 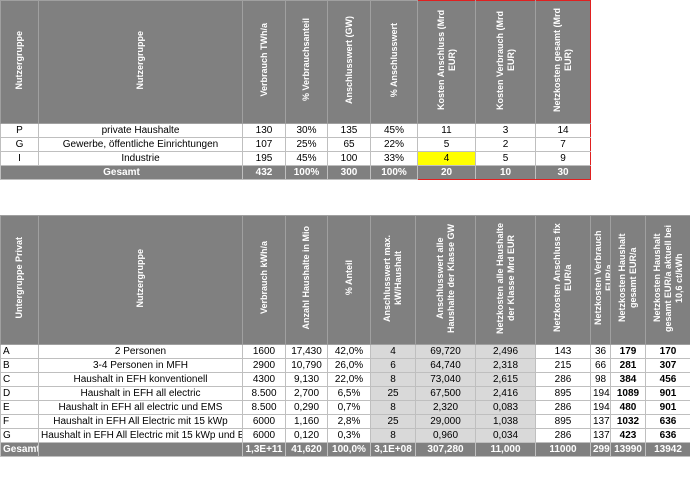 What do you see at coordinates (349, 365) in the screenshot?
I see `cell: 26,0%` at bounding box center [349, 365].